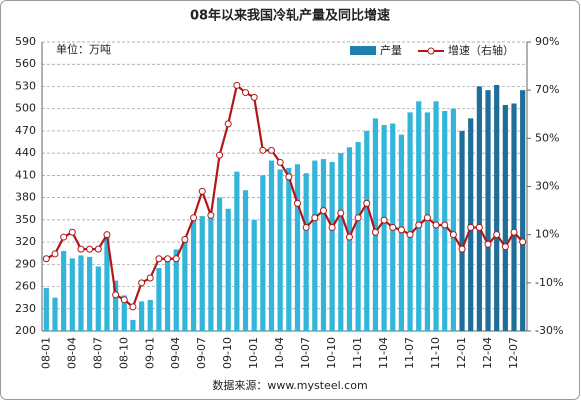 The image size is (581, 405). I want to click on x-tick-label: 08-07, so click(97, 353).